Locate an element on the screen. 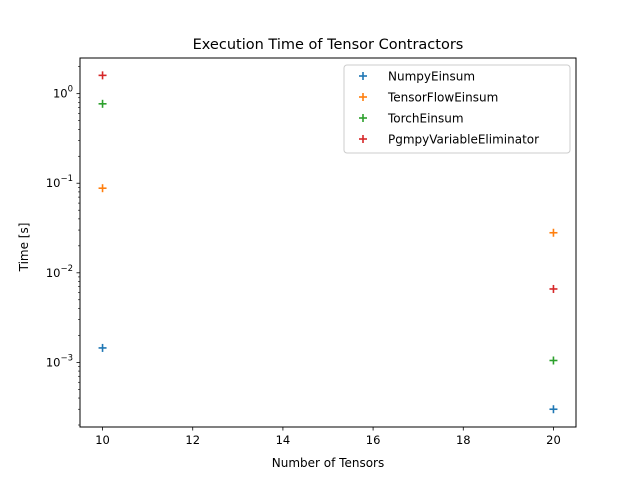 The height and width of the screenshot is (480, 640). legend-item: NumpyEinsum is located at coordinates (417, 77).